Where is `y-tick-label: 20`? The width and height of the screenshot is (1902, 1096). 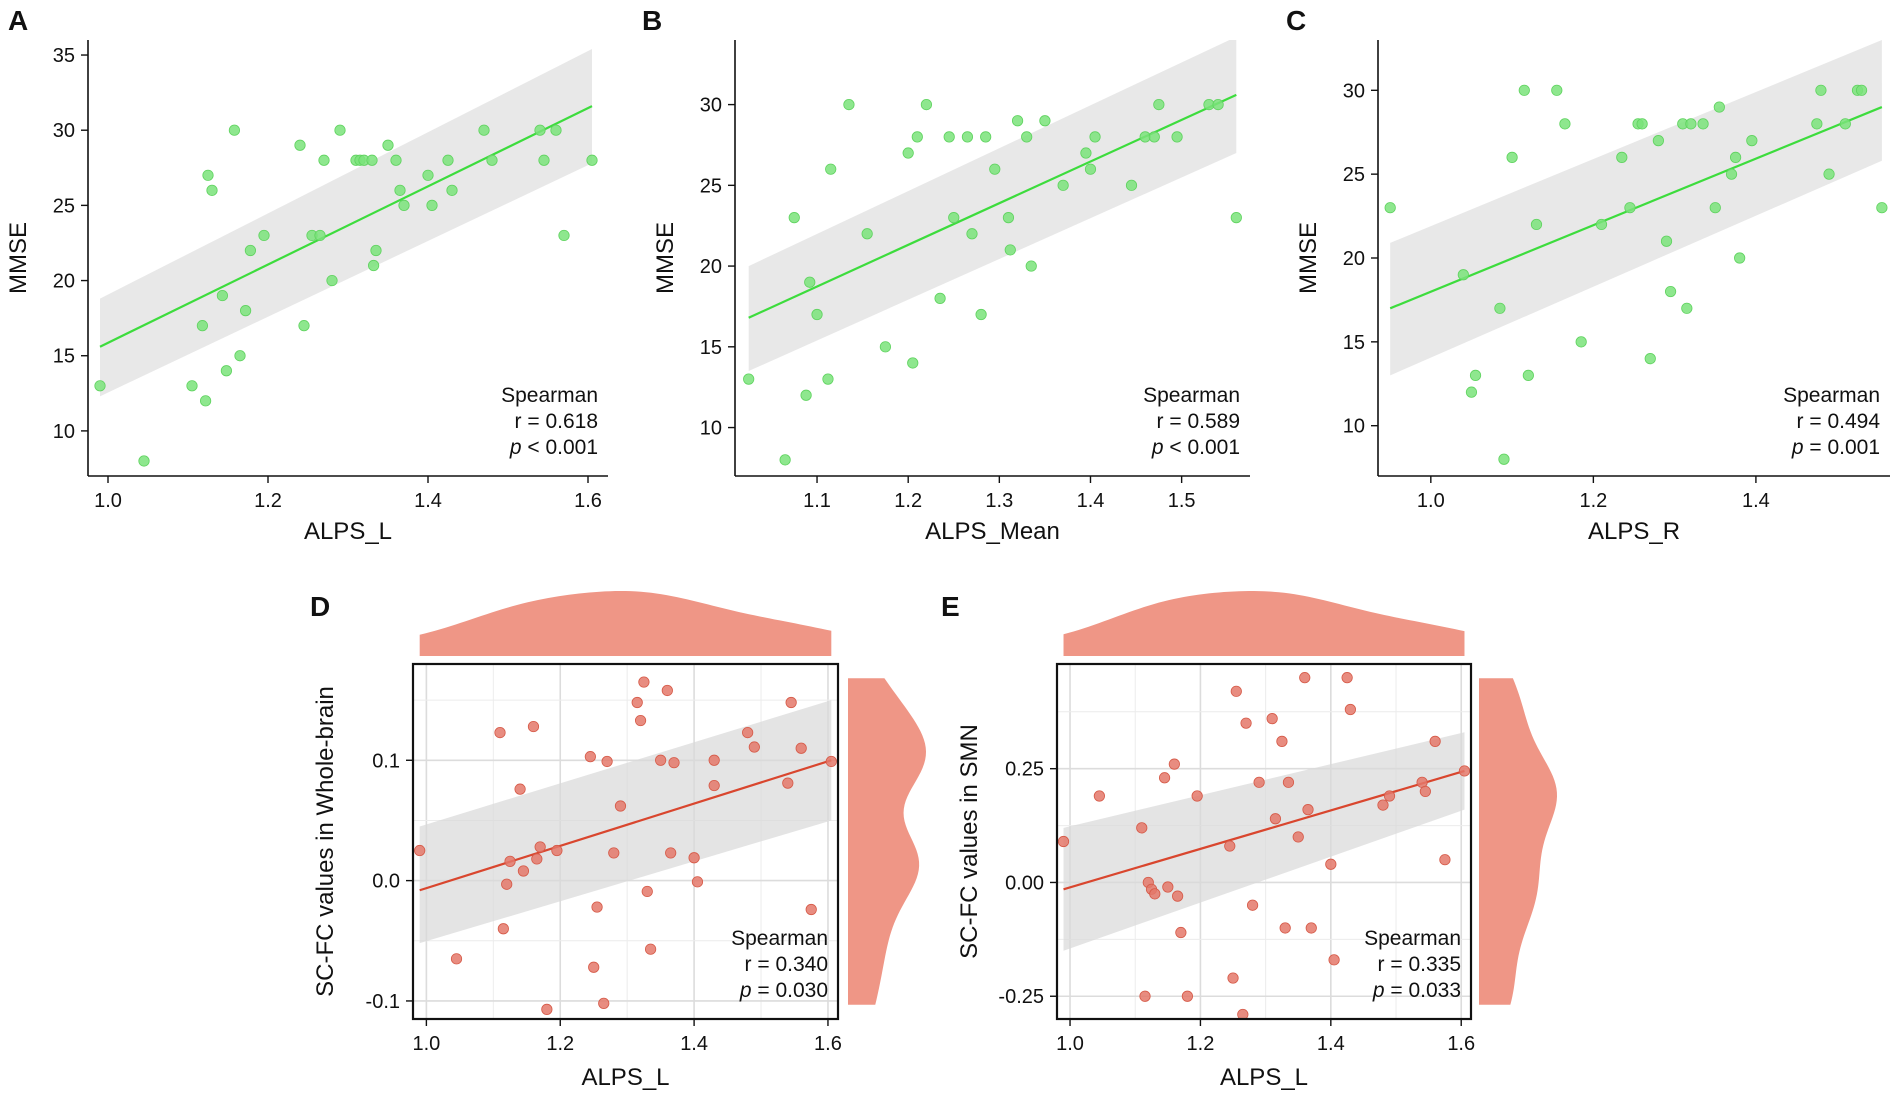 y-tick-label: 20 is located at coordinates (711, 267).